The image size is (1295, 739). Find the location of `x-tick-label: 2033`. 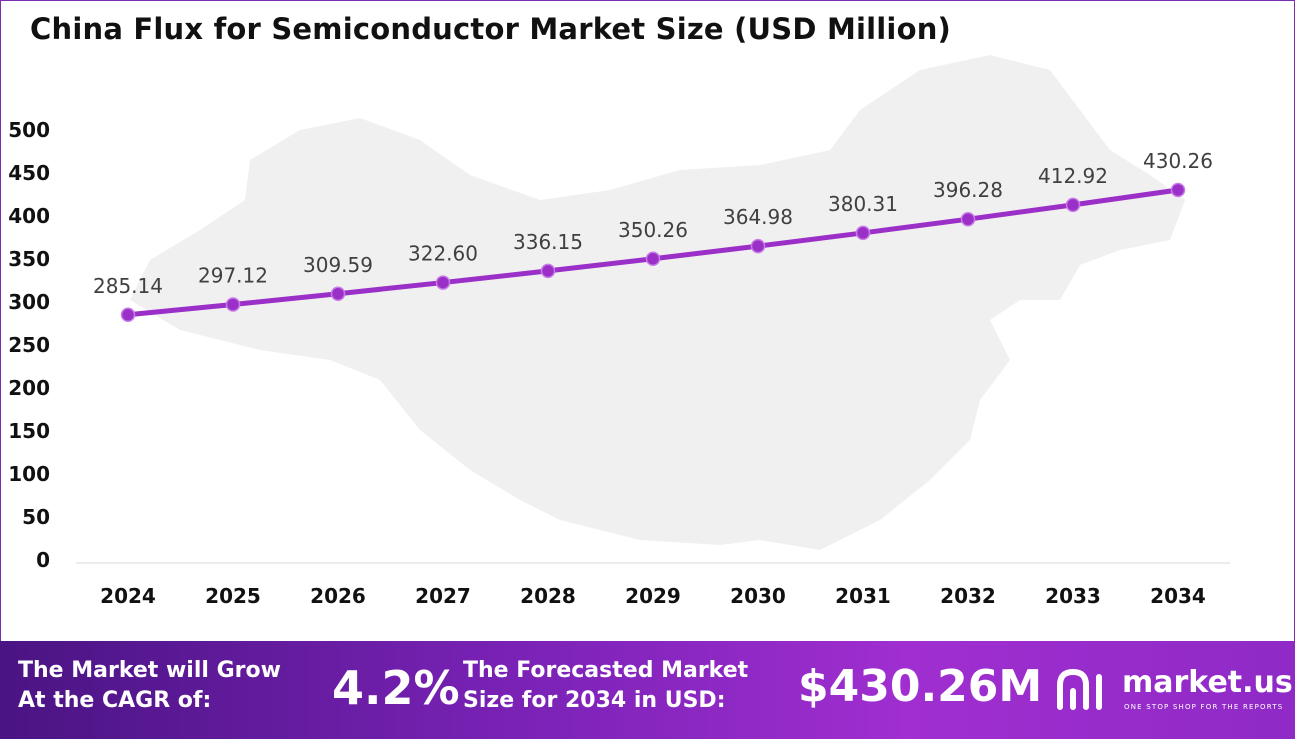

x-tick-label: 2033 is located at coordinates (1073, 596).